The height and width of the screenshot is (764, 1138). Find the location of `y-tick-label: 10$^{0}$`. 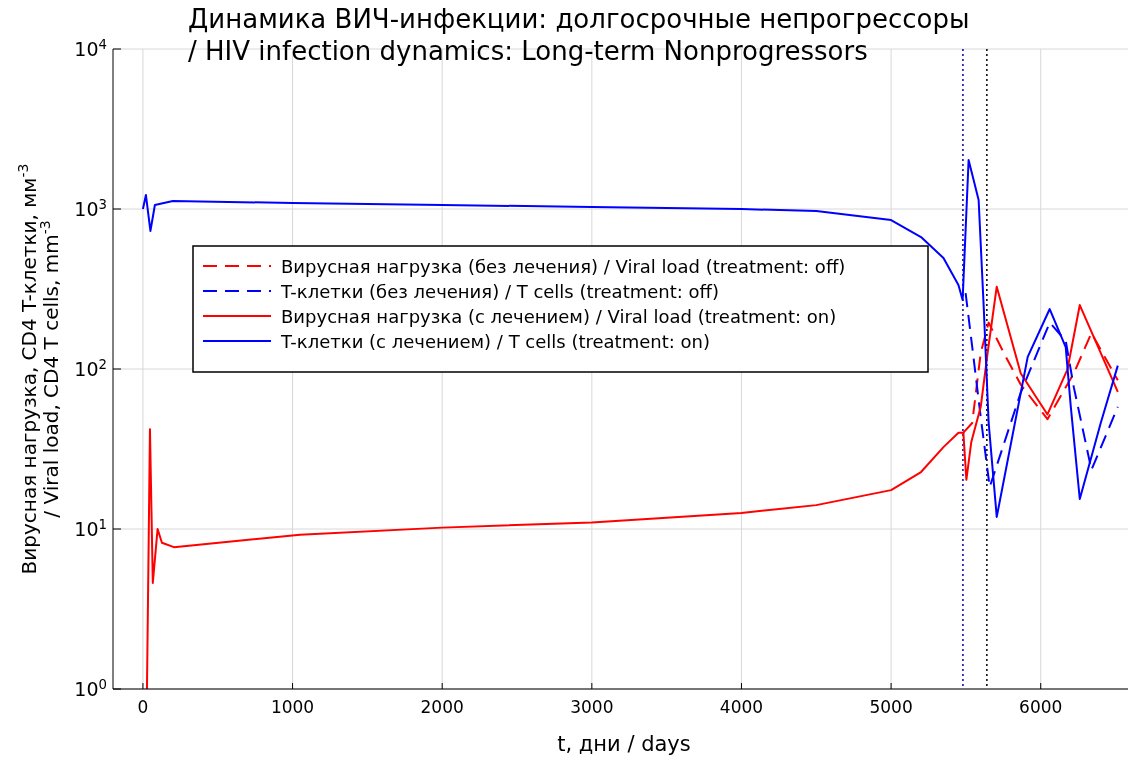

y-tick-label: 10$^{0}$ is located at coordinates (90, 688).